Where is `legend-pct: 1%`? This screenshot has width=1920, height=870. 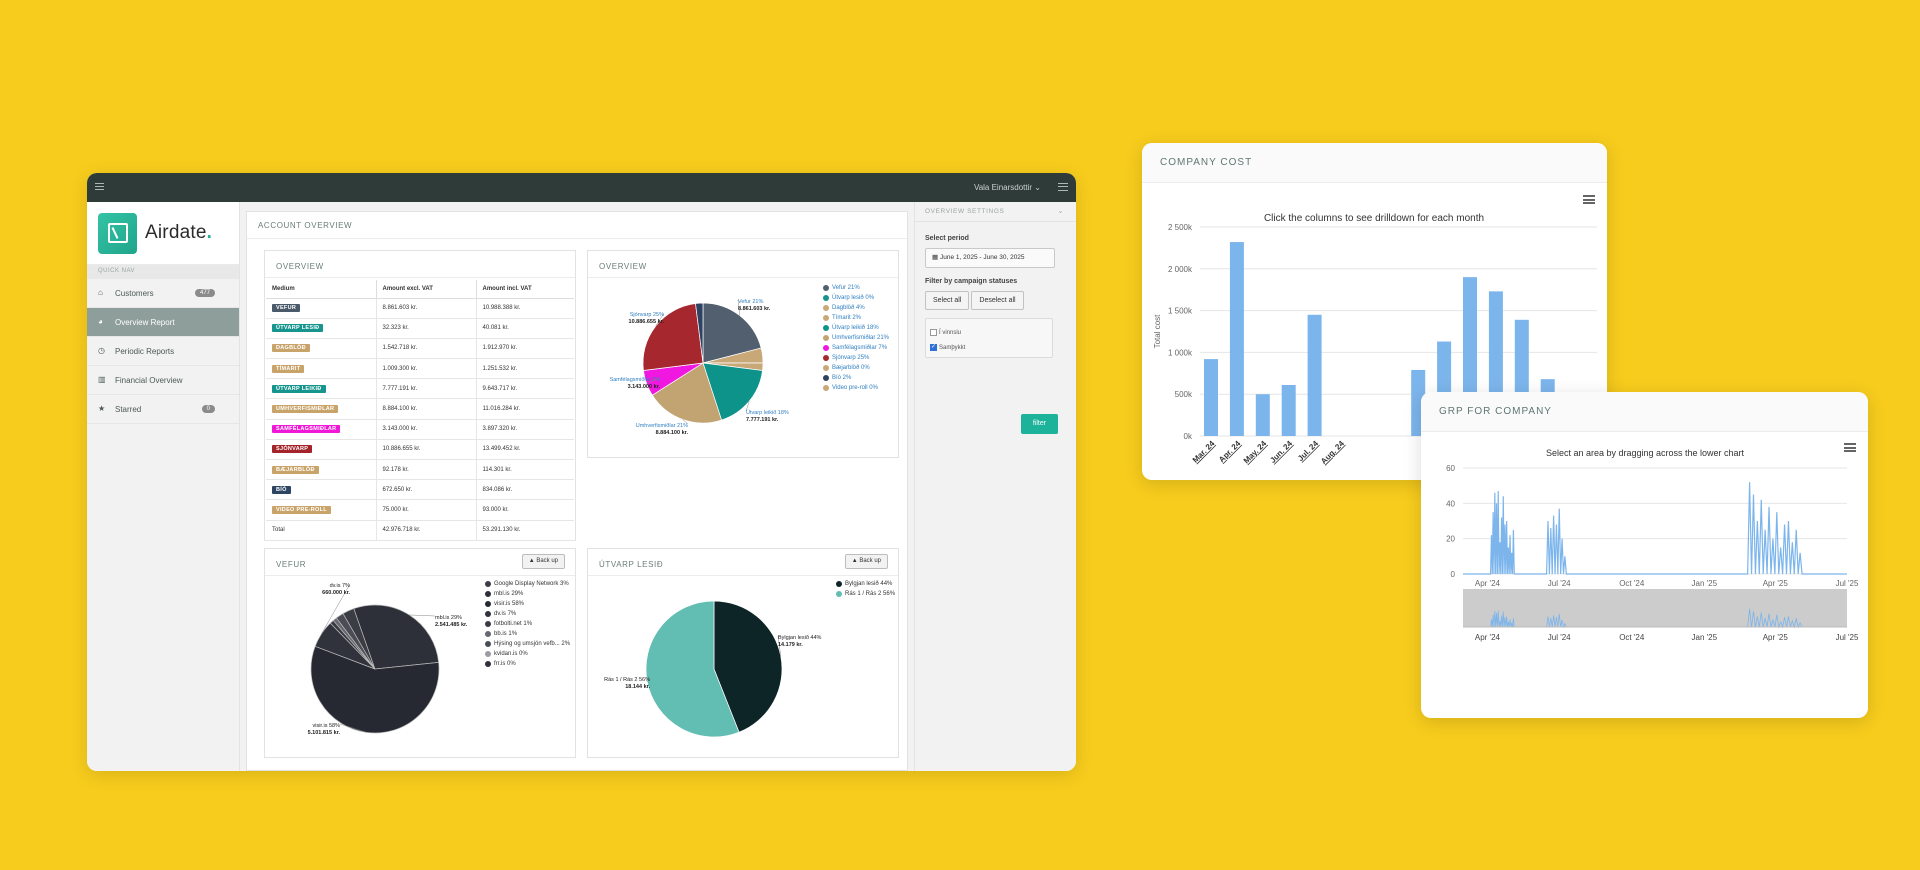
legend-pct: 1% is located at coordinates (527, 624).